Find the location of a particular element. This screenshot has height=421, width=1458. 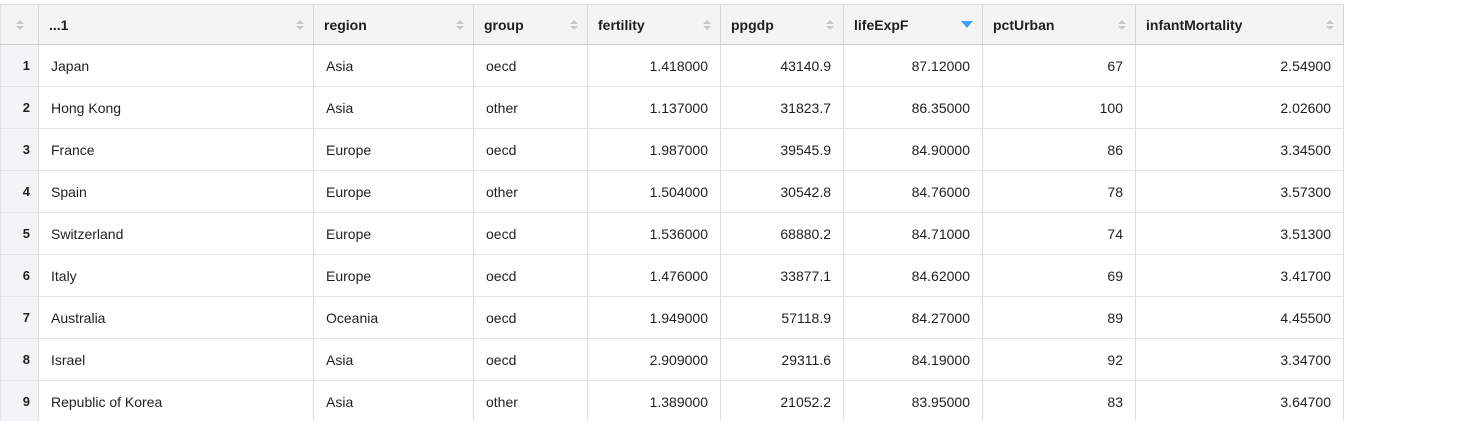

cell-pctUrban: 74 is located at coordinates (1059, 233).